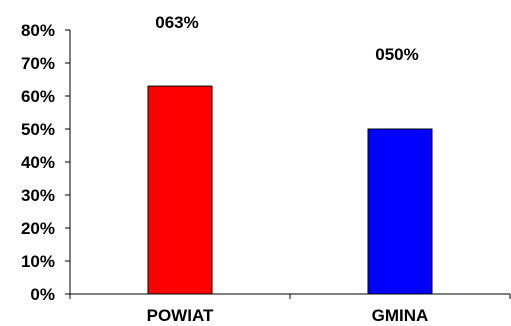  What do you see at coordinates (400, 315) in the screenshot?
I see `x-category-label: GMINA` at bounding box center [400, 315].